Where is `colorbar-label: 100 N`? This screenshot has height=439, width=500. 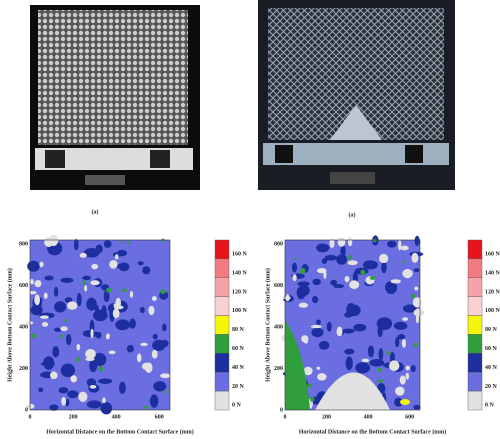
colorbar-label: 100 N is located at coordinates (240, 311).